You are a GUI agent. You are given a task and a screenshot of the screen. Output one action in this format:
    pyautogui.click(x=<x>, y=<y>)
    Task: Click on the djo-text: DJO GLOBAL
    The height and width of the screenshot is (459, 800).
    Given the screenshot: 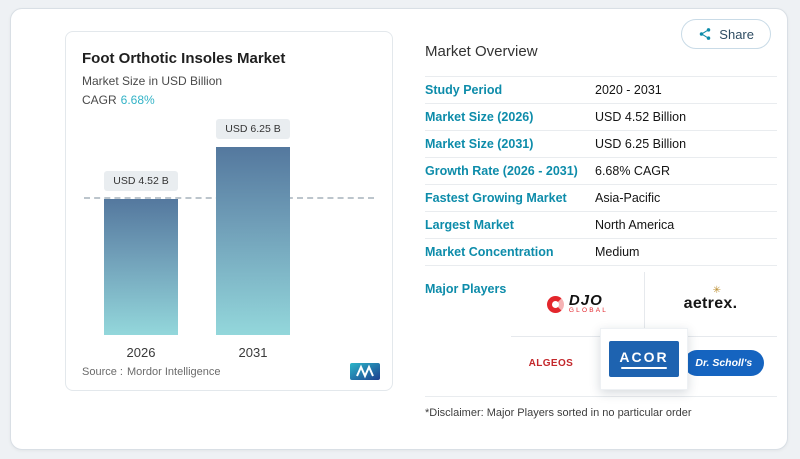 What is the action you would take?
    pyautogui.click(x=588, y=303)
    